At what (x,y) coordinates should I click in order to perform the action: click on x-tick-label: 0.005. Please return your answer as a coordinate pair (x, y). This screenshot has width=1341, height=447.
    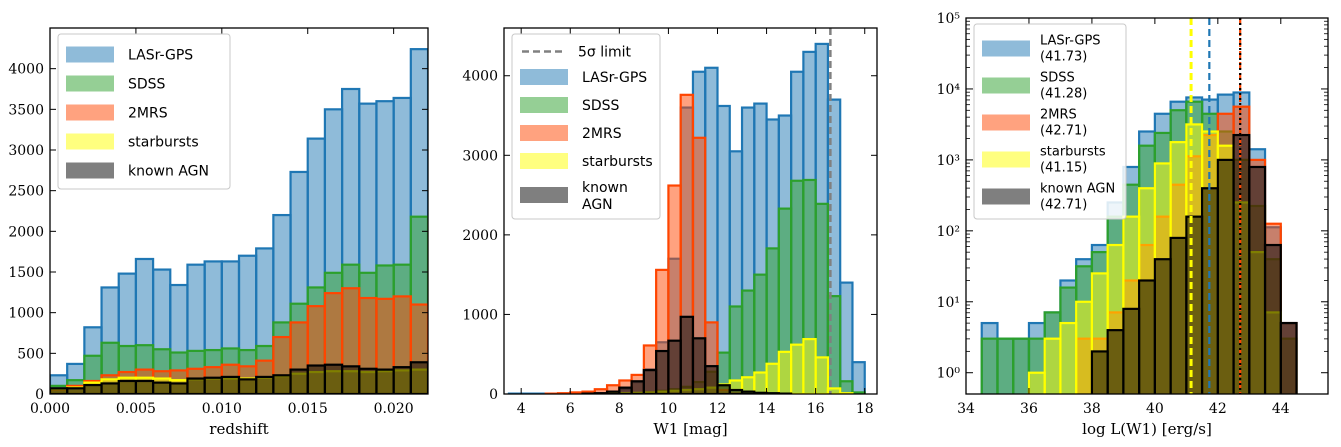
    Looking at the image, I should click on (136, 409).